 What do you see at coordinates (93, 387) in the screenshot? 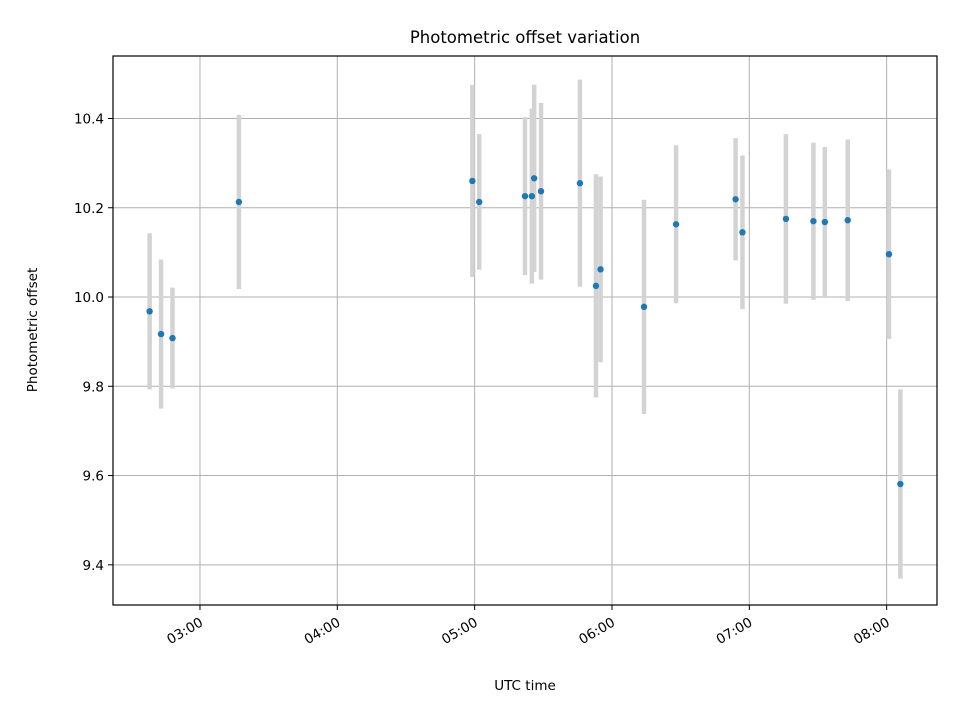
I see `y-tick-label: 9.8` at bounding box center [93, 387].